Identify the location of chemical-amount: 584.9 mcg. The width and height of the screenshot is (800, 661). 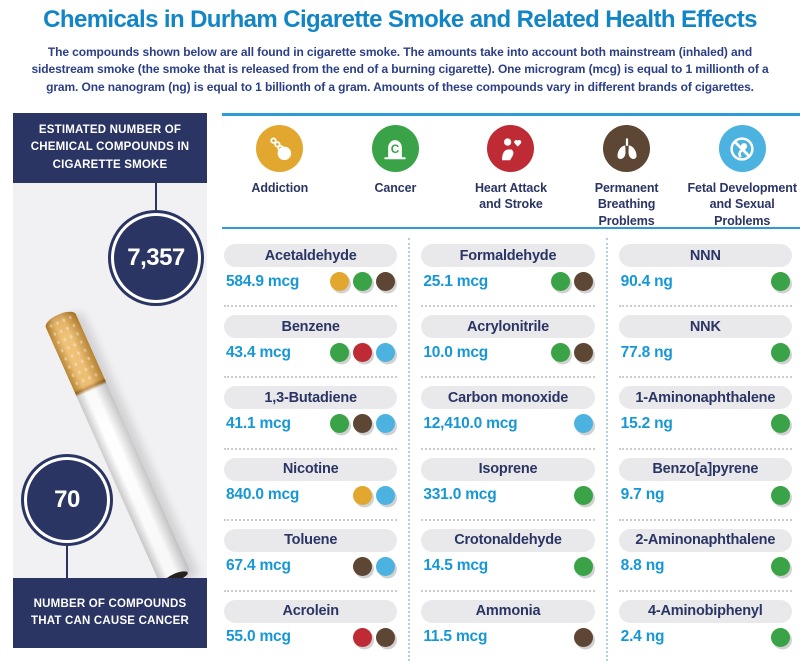
(263, 281).